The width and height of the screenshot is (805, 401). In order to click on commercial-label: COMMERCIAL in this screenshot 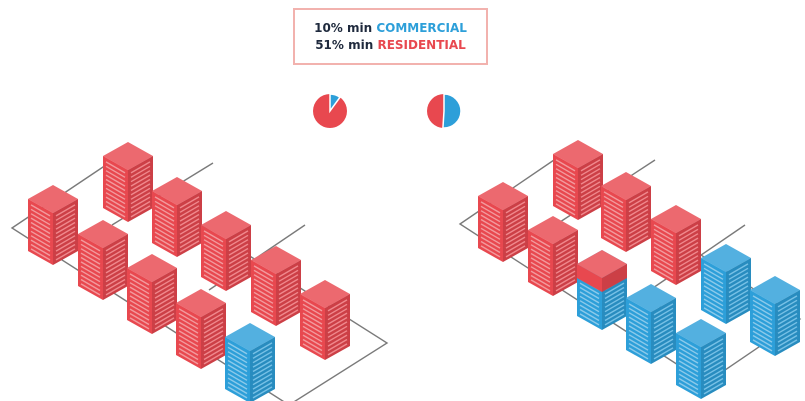, I will do `click(421, 27)`.